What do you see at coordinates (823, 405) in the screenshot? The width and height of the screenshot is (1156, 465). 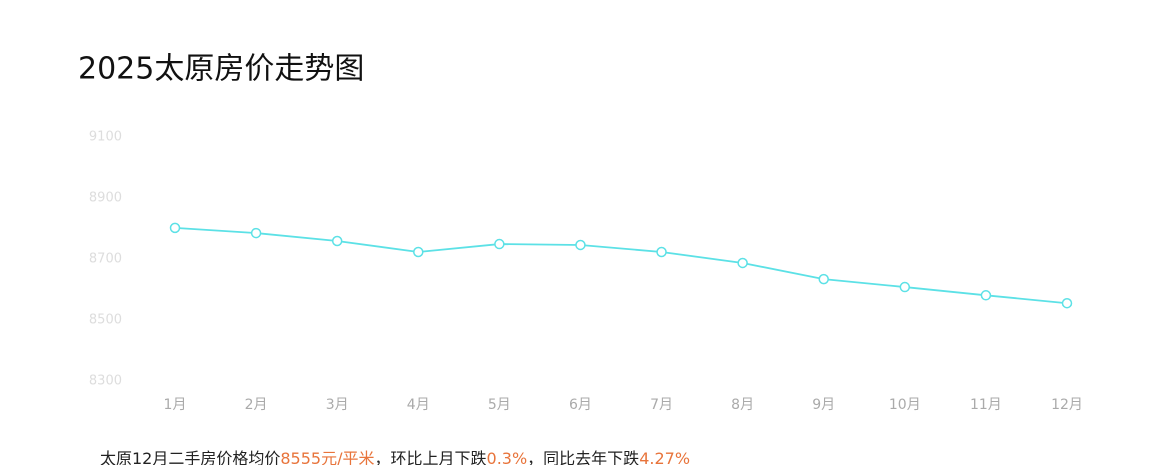 I see `x-tick-label: 9月` at bounding box center [823, 405].